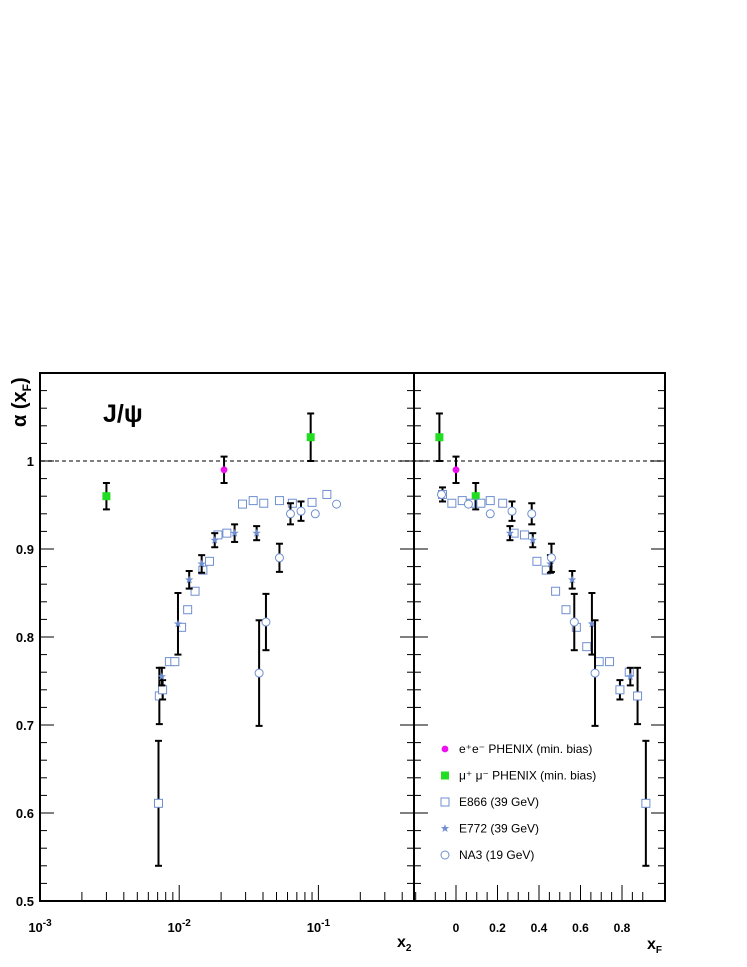 The image size is (747, 967). Describe the element at coordinates (456, 928) in the screenshot. I see `x-tick-label: 0` at that location.